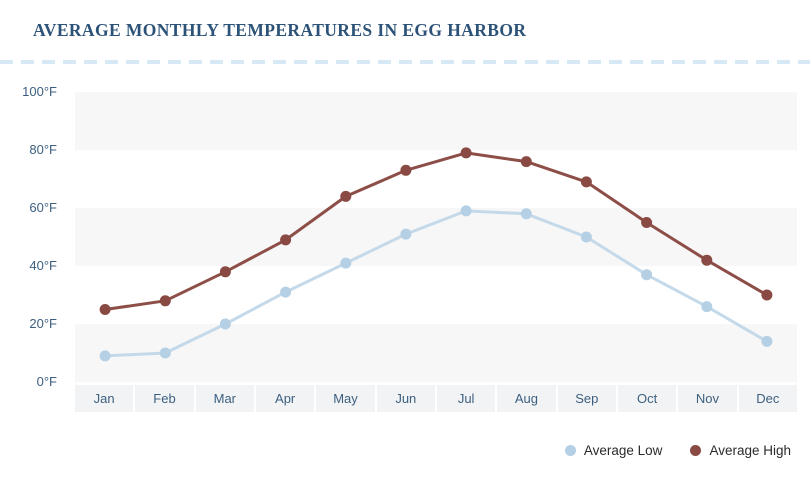 The width and height of the screenshot is (810, 480). I want to click on x-tick-label: Jun, so click(405, 398).